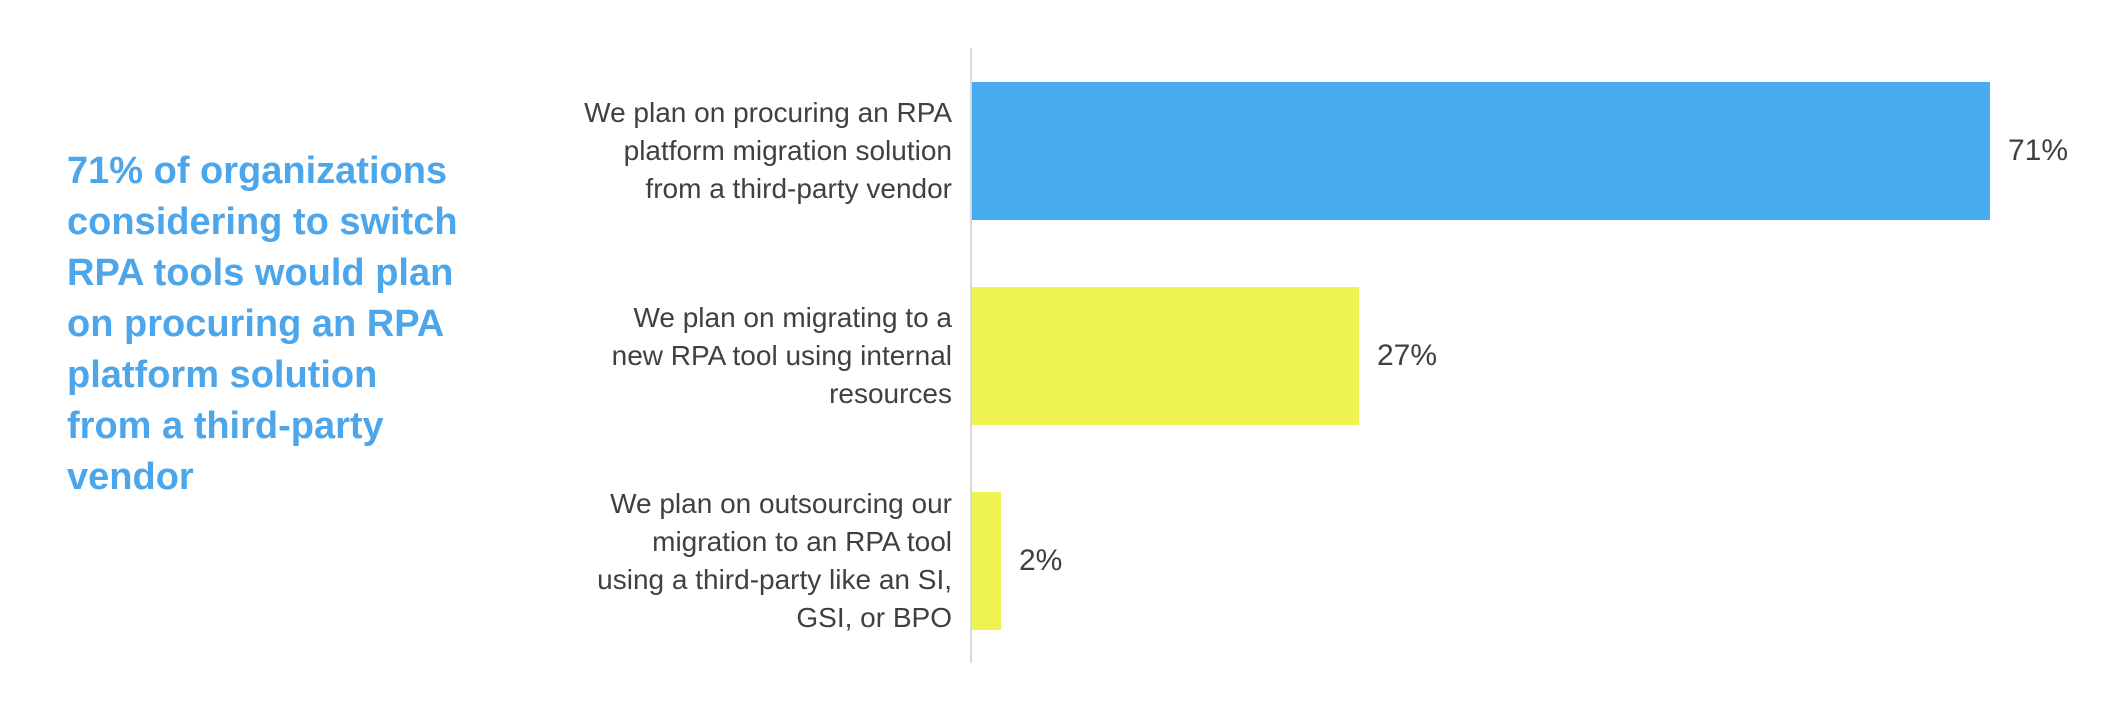 The height and width of the screenshot is (724, 2128). I want to click on value-label: 2%, so click(1041, 560).